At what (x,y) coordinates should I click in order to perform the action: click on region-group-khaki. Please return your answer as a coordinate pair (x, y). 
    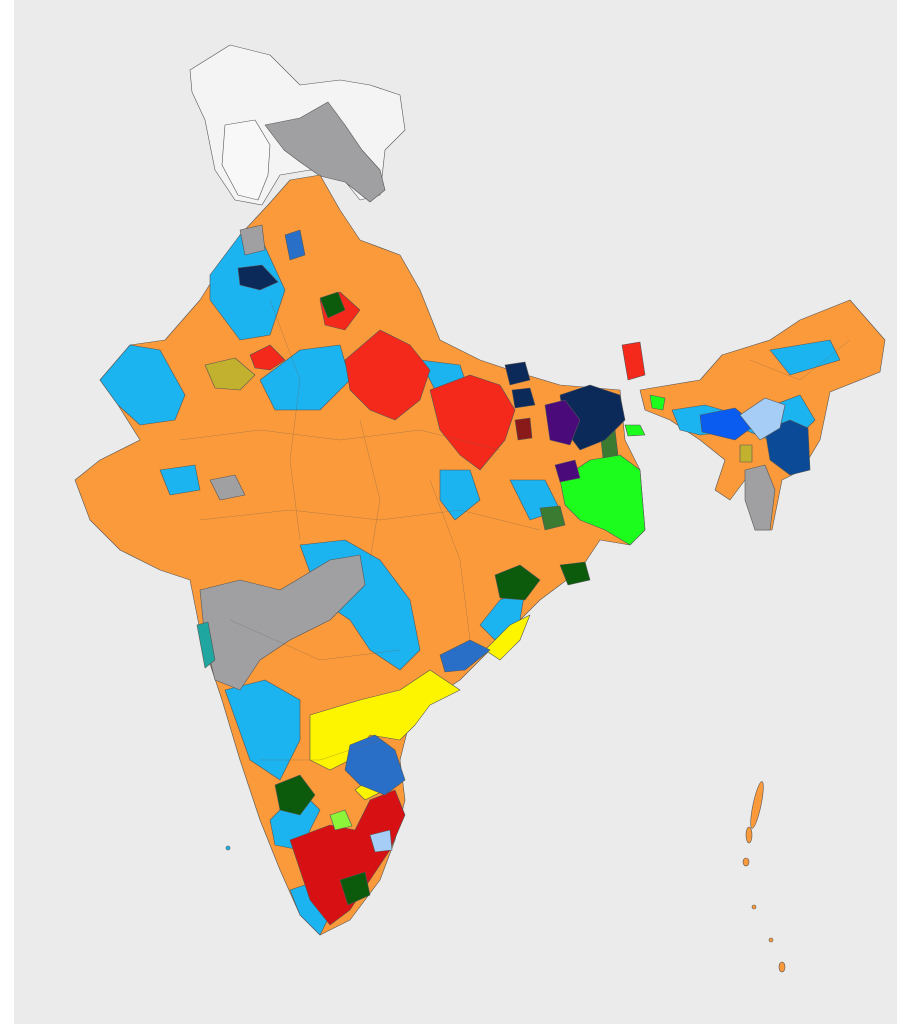
    Looking at the image, I should click on (478, 410).